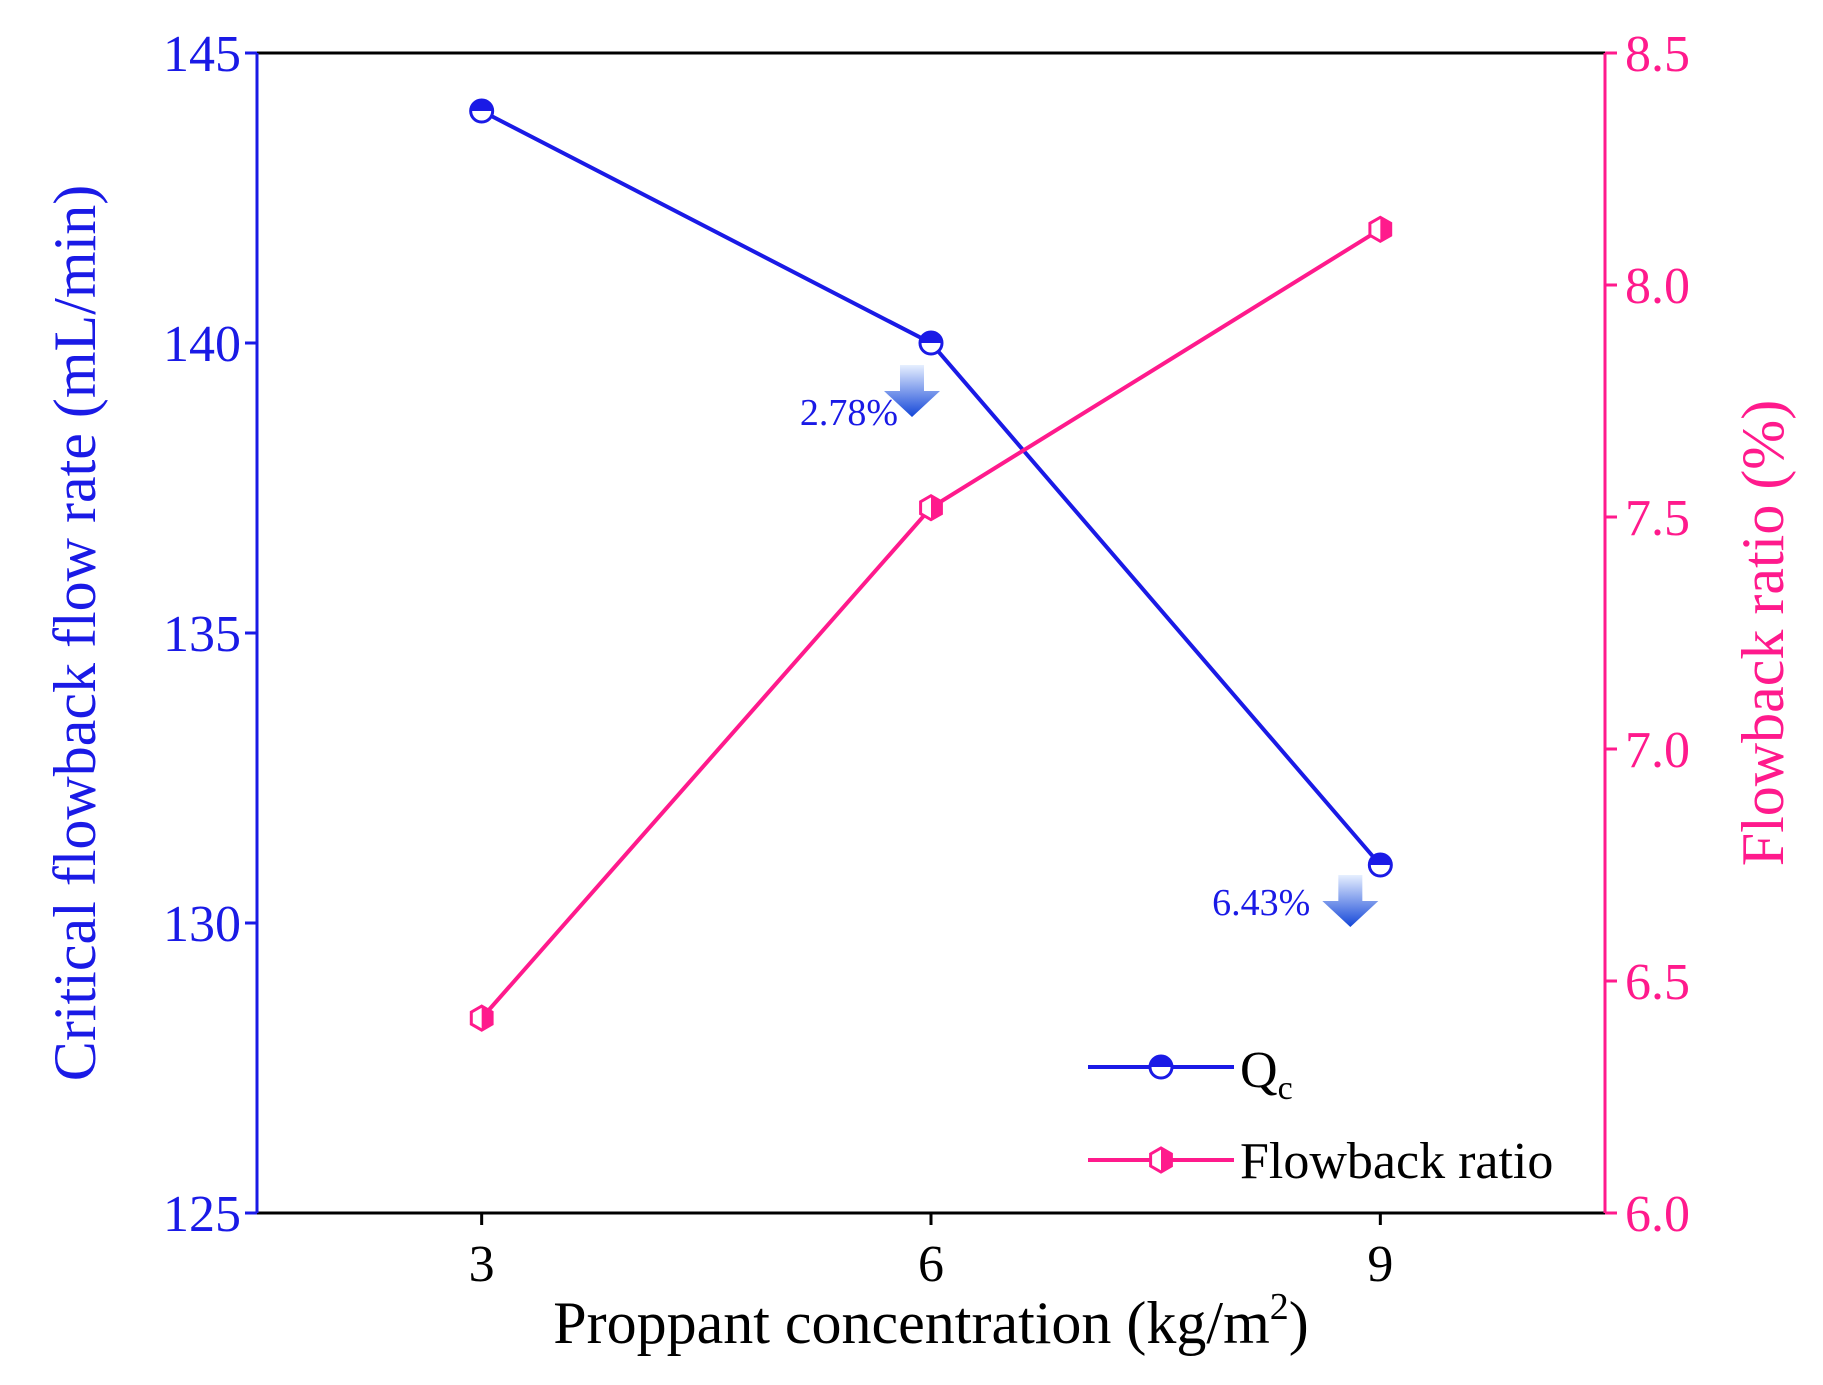 Image resolution: width=1823 pixels, height=1385 pixels. Describe the element at coordinates (1089, 646) in the screenshot. I see `annotation-layer: 2.78% 6.43%` at that location.